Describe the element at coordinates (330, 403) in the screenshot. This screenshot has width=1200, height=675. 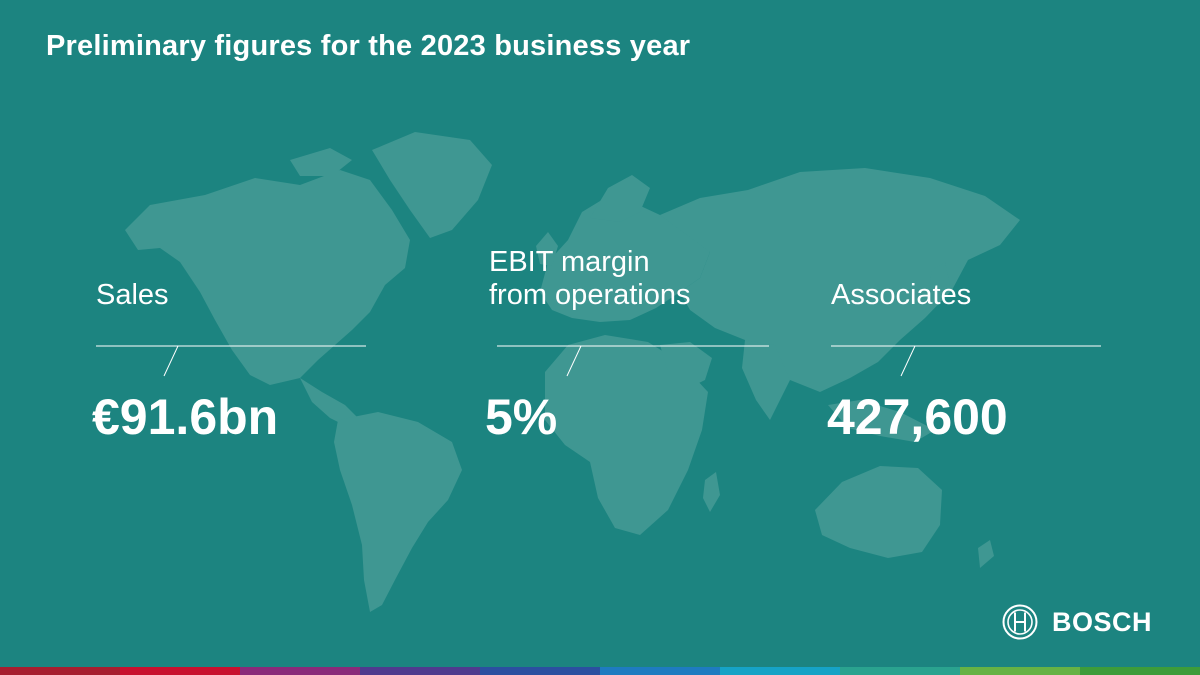
I see `map-central-america` at that location.